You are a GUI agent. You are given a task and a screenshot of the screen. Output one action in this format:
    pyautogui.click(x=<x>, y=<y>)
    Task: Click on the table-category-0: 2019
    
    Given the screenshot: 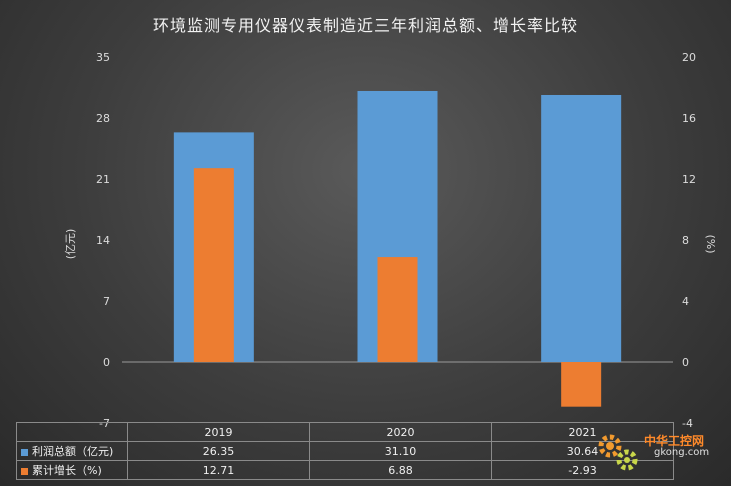 What is the action you would take?
    pyautogui.click(x=218, y=432)
    